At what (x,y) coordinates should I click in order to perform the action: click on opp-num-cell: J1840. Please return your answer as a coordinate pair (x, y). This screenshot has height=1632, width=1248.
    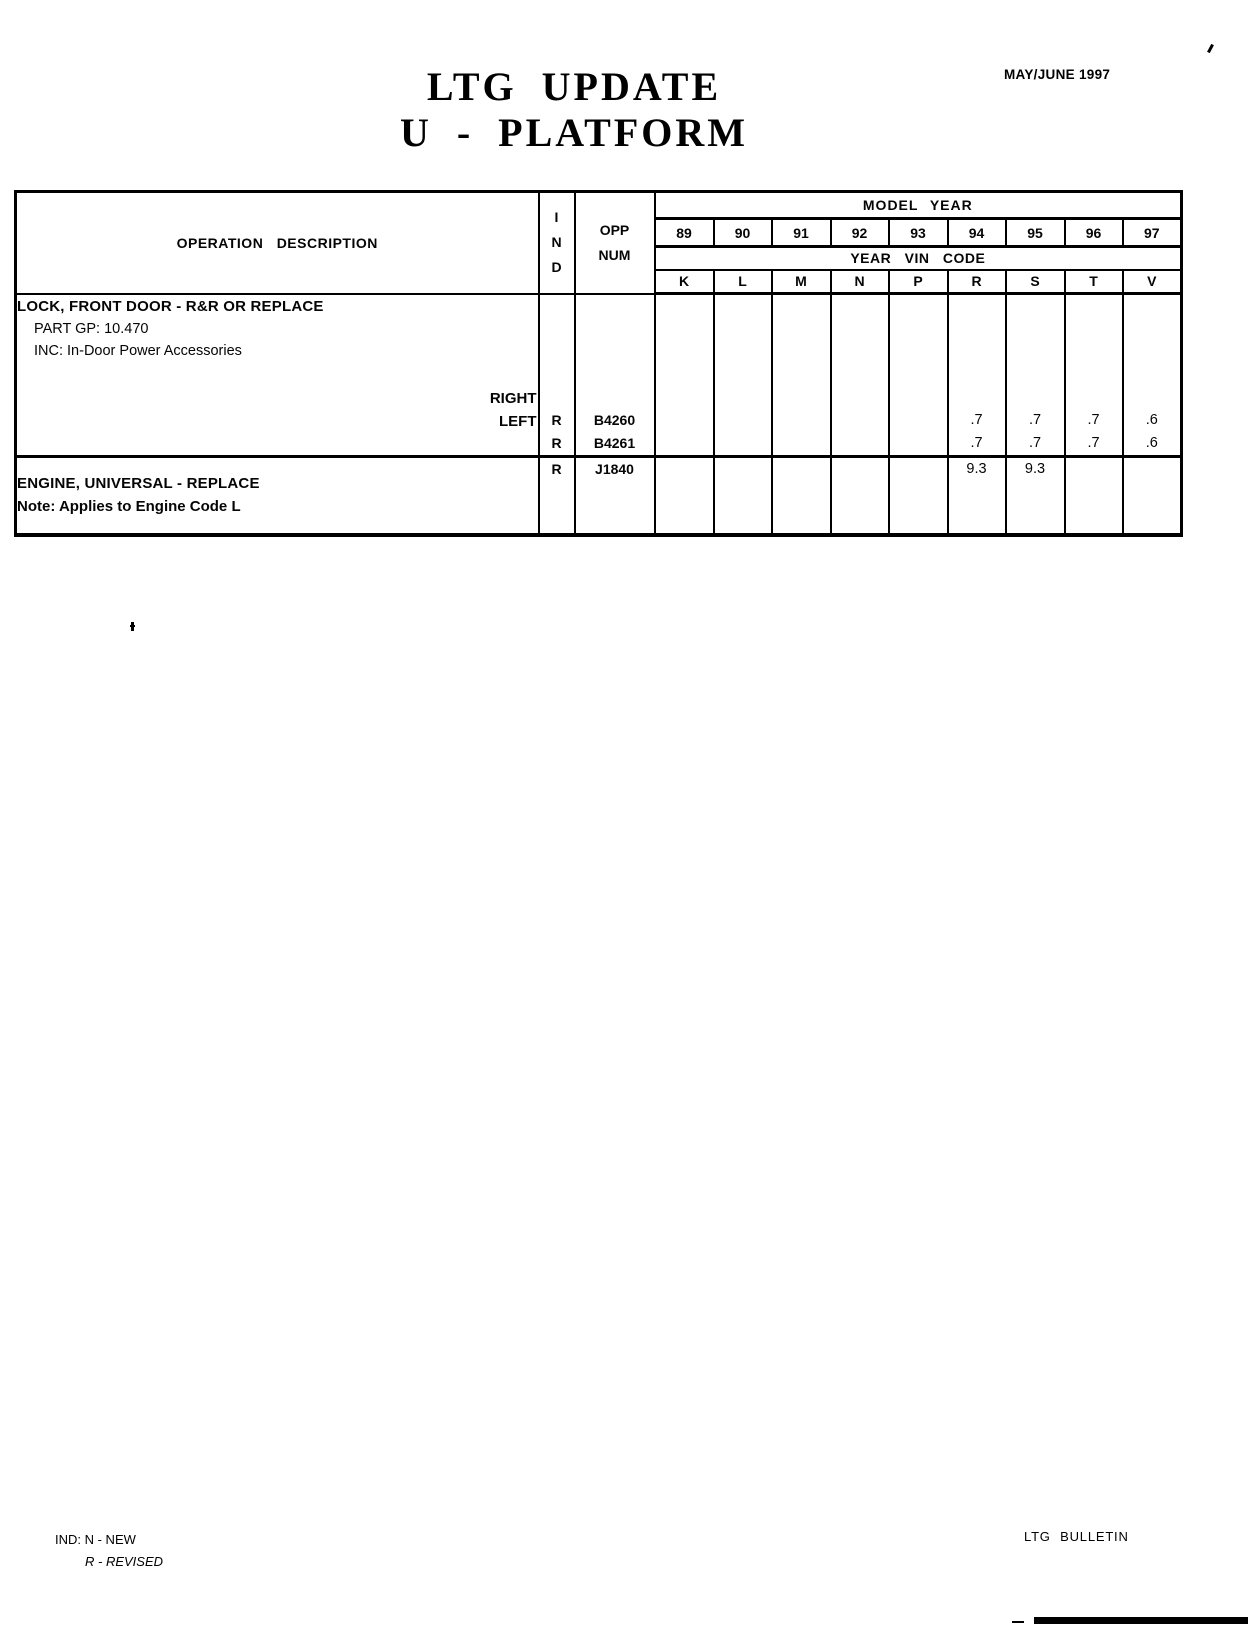
    Looking at the image, I should click on (614, 496).